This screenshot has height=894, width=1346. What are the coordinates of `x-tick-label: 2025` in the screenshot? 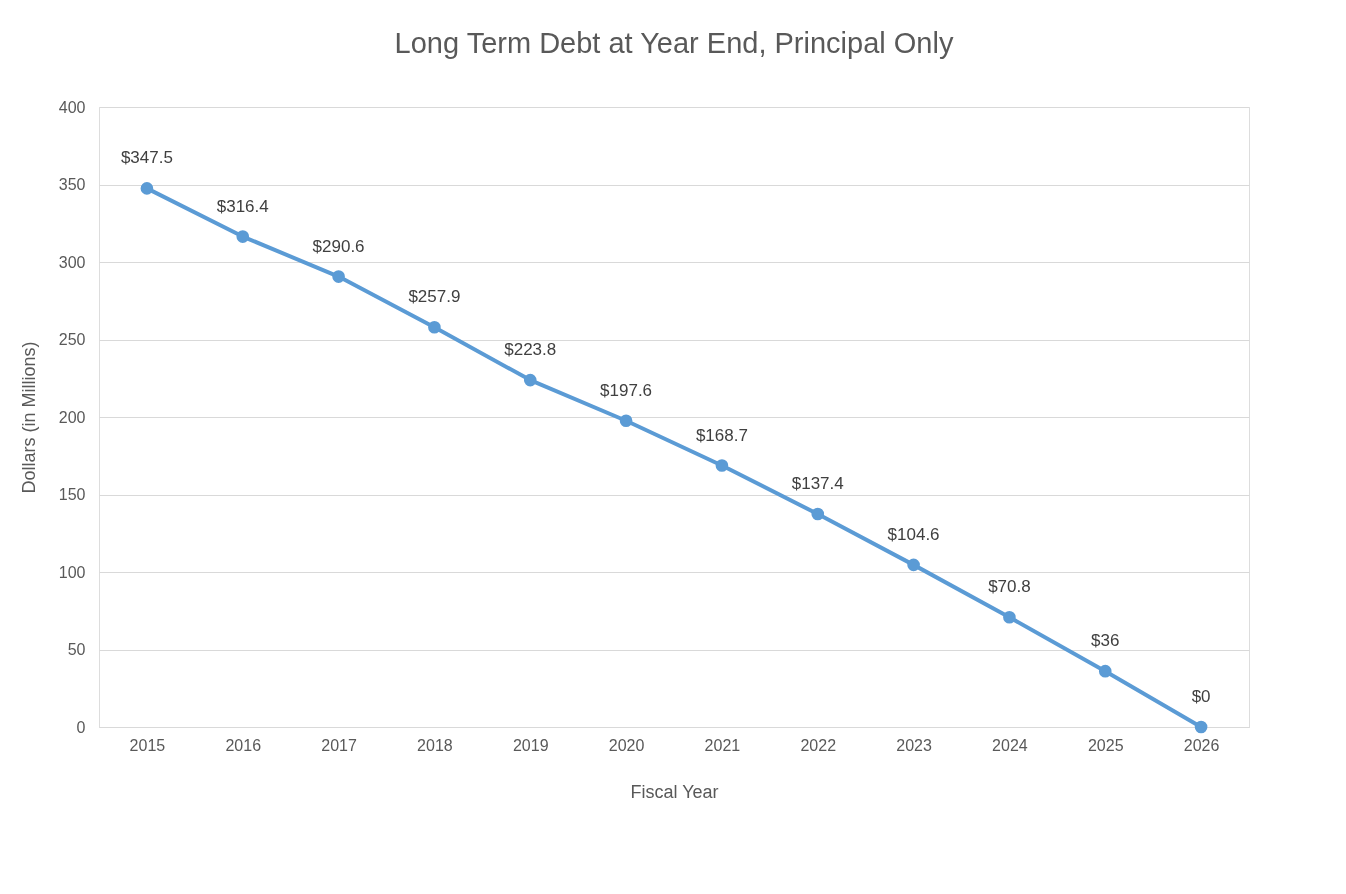 It's located at (1105, 745).